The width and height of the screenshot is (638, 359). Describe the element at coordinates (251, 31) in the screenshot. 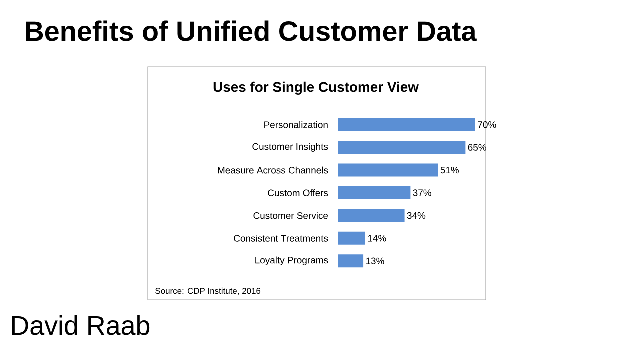

I see `chart-title: Benefits of Unified Customer Data` at that location.